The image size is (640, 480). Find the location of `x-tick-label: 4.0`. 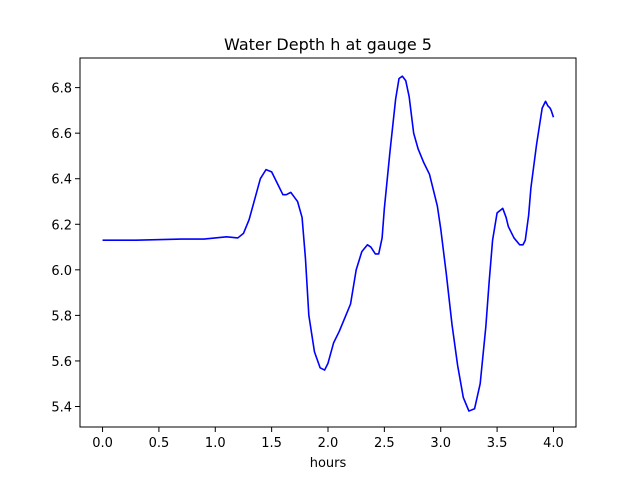

x-tick-label: 4.0 is located at coordinates (553, 443).